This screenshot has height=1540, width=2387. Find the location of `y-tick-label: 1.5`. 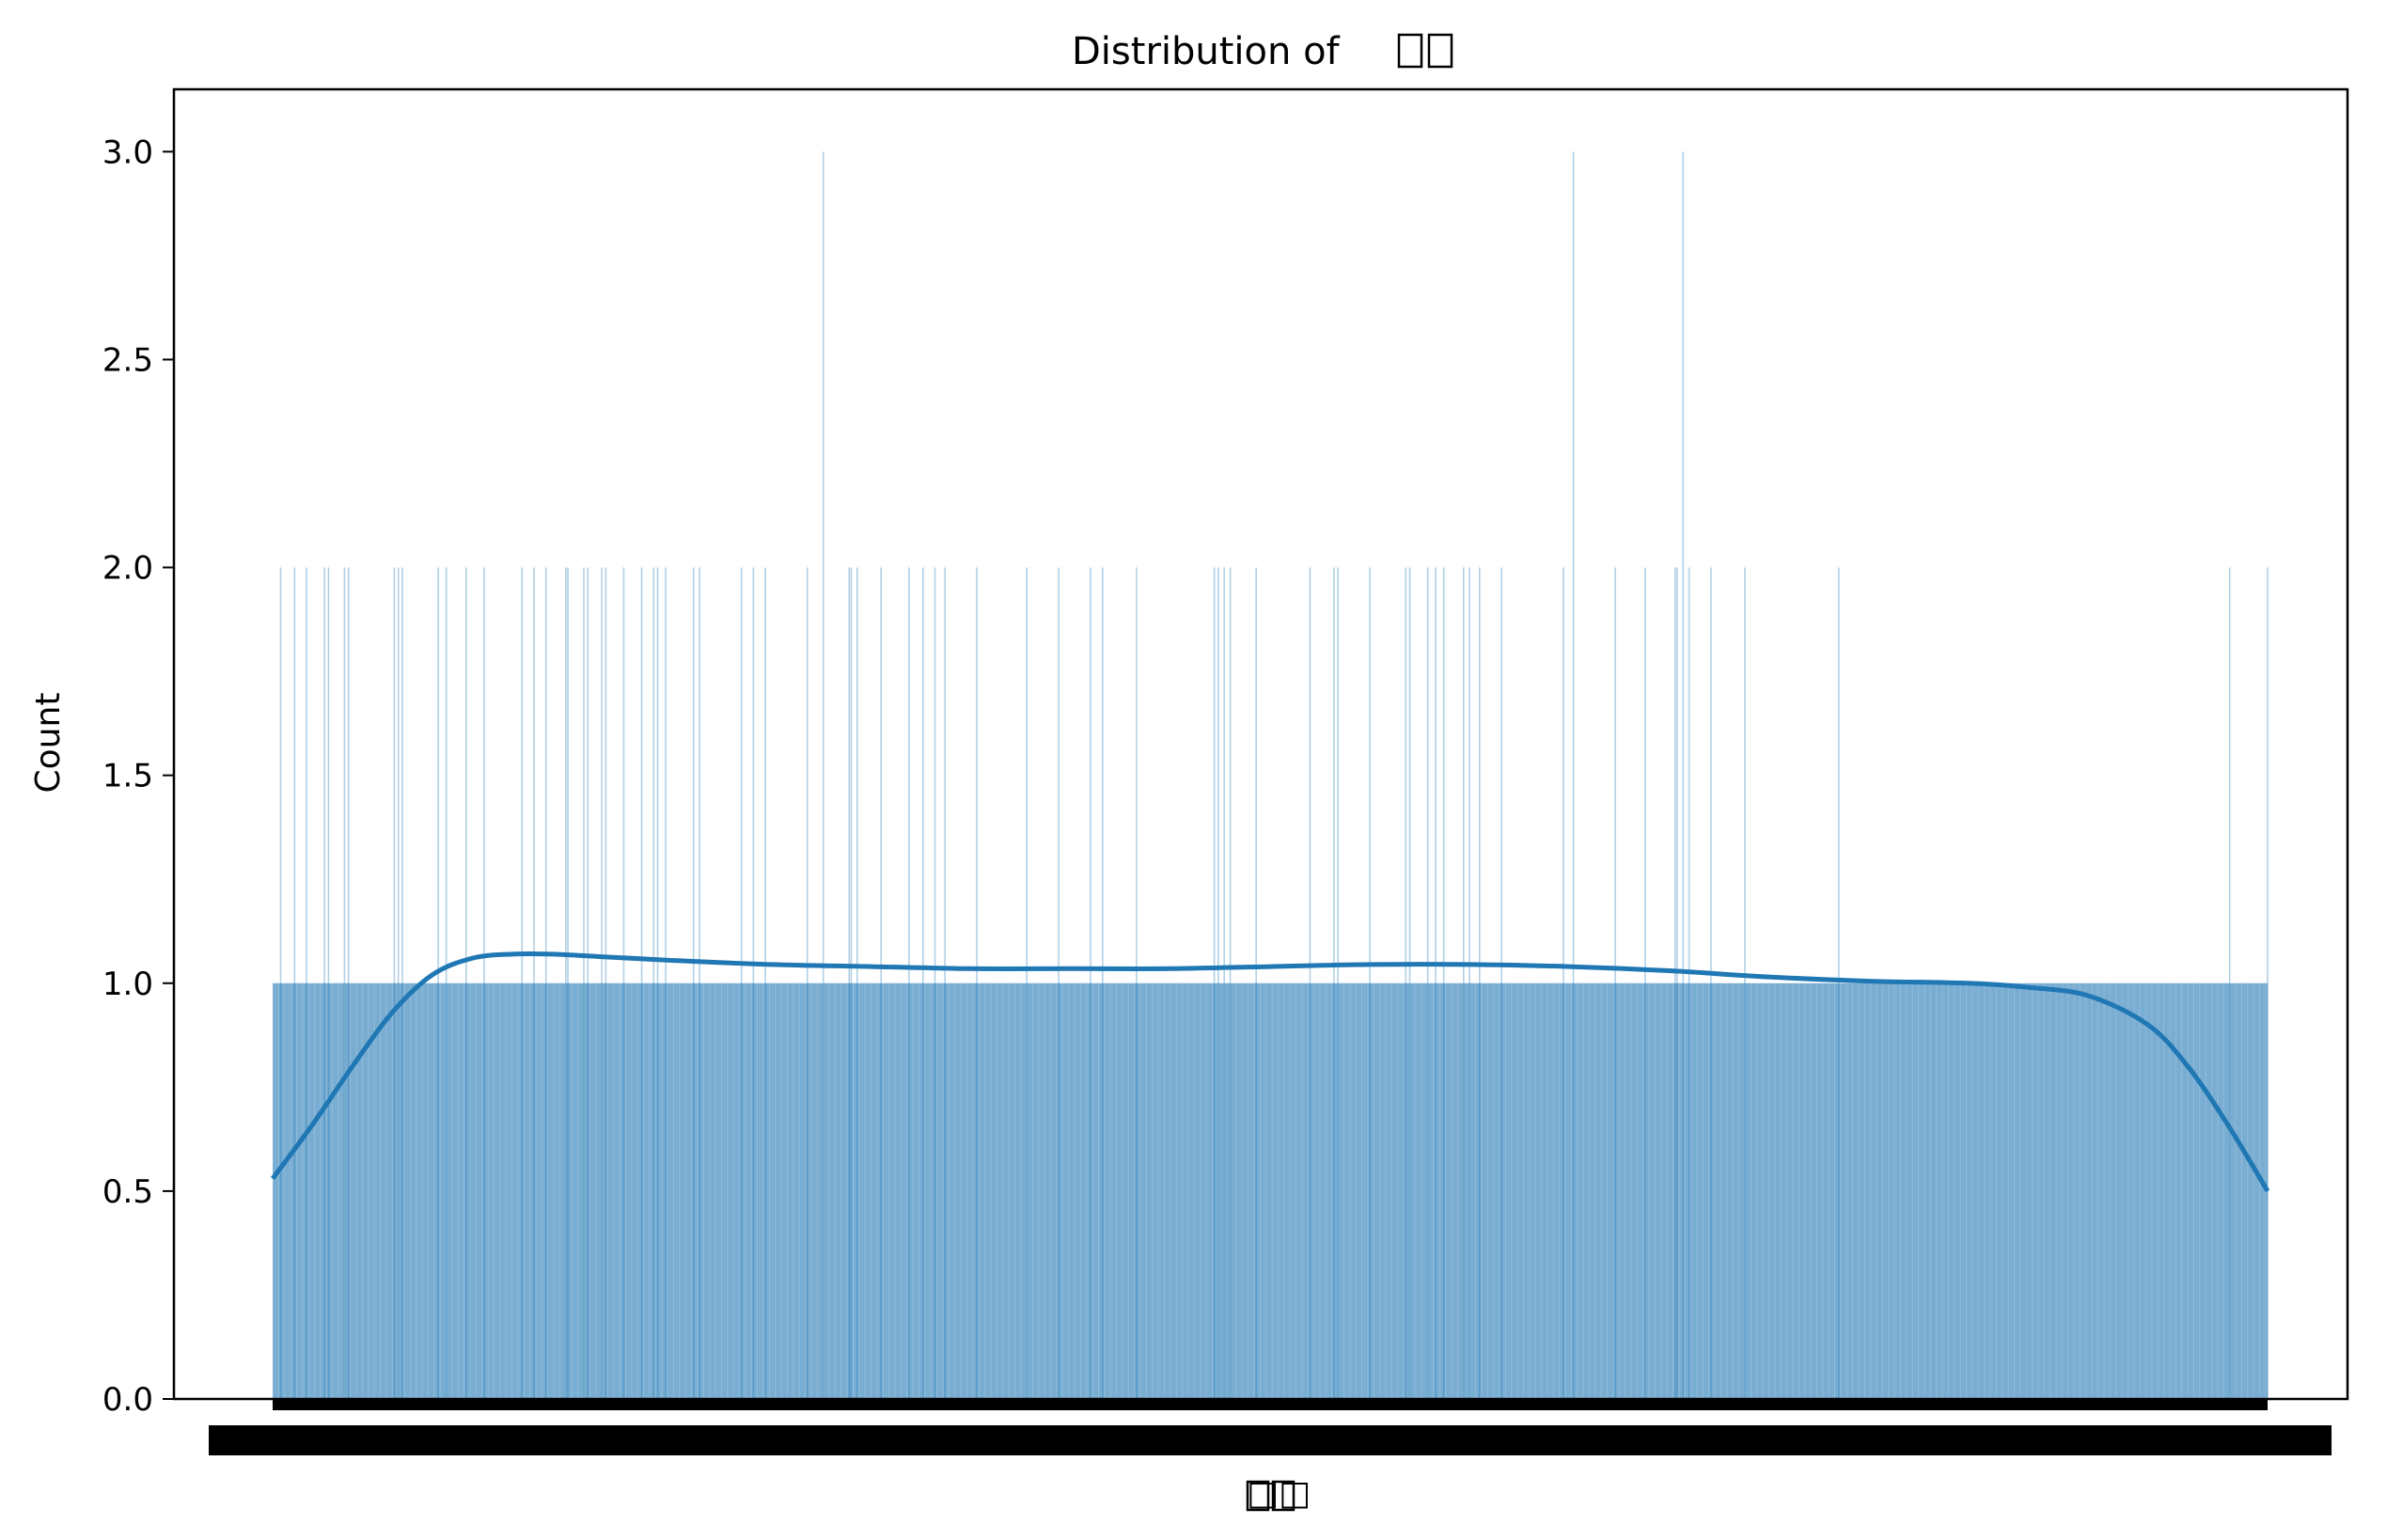

y-tick-label: 1.5 is located at coordinates (127, 777).